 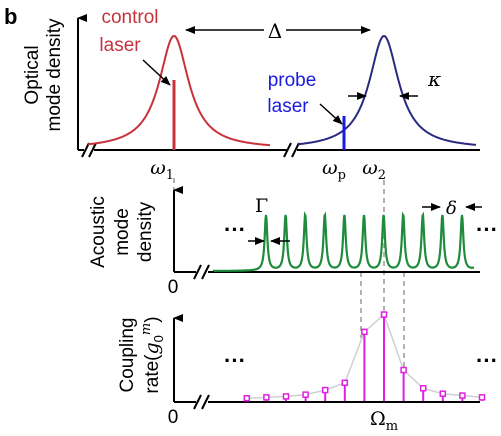 I want to click on probe-laser-label-line1: probe, so click(x=292, y=80).